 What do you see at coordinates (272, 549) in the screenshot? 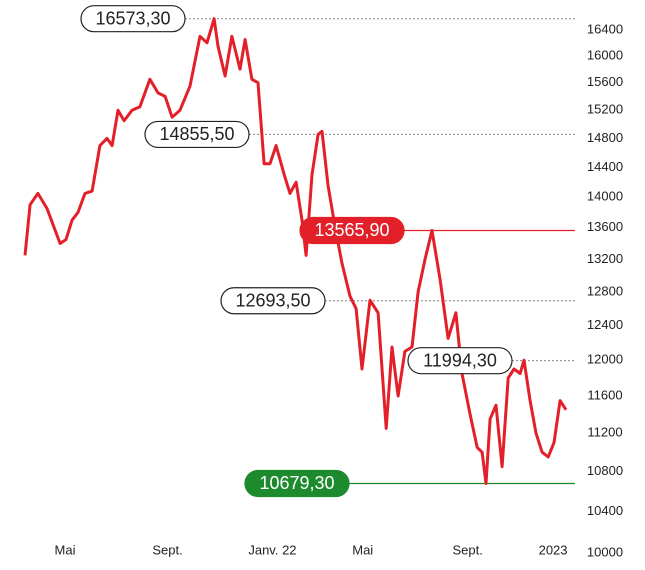
I see `x-tick-label: Janv. 22` at bounding box center [272, 549].